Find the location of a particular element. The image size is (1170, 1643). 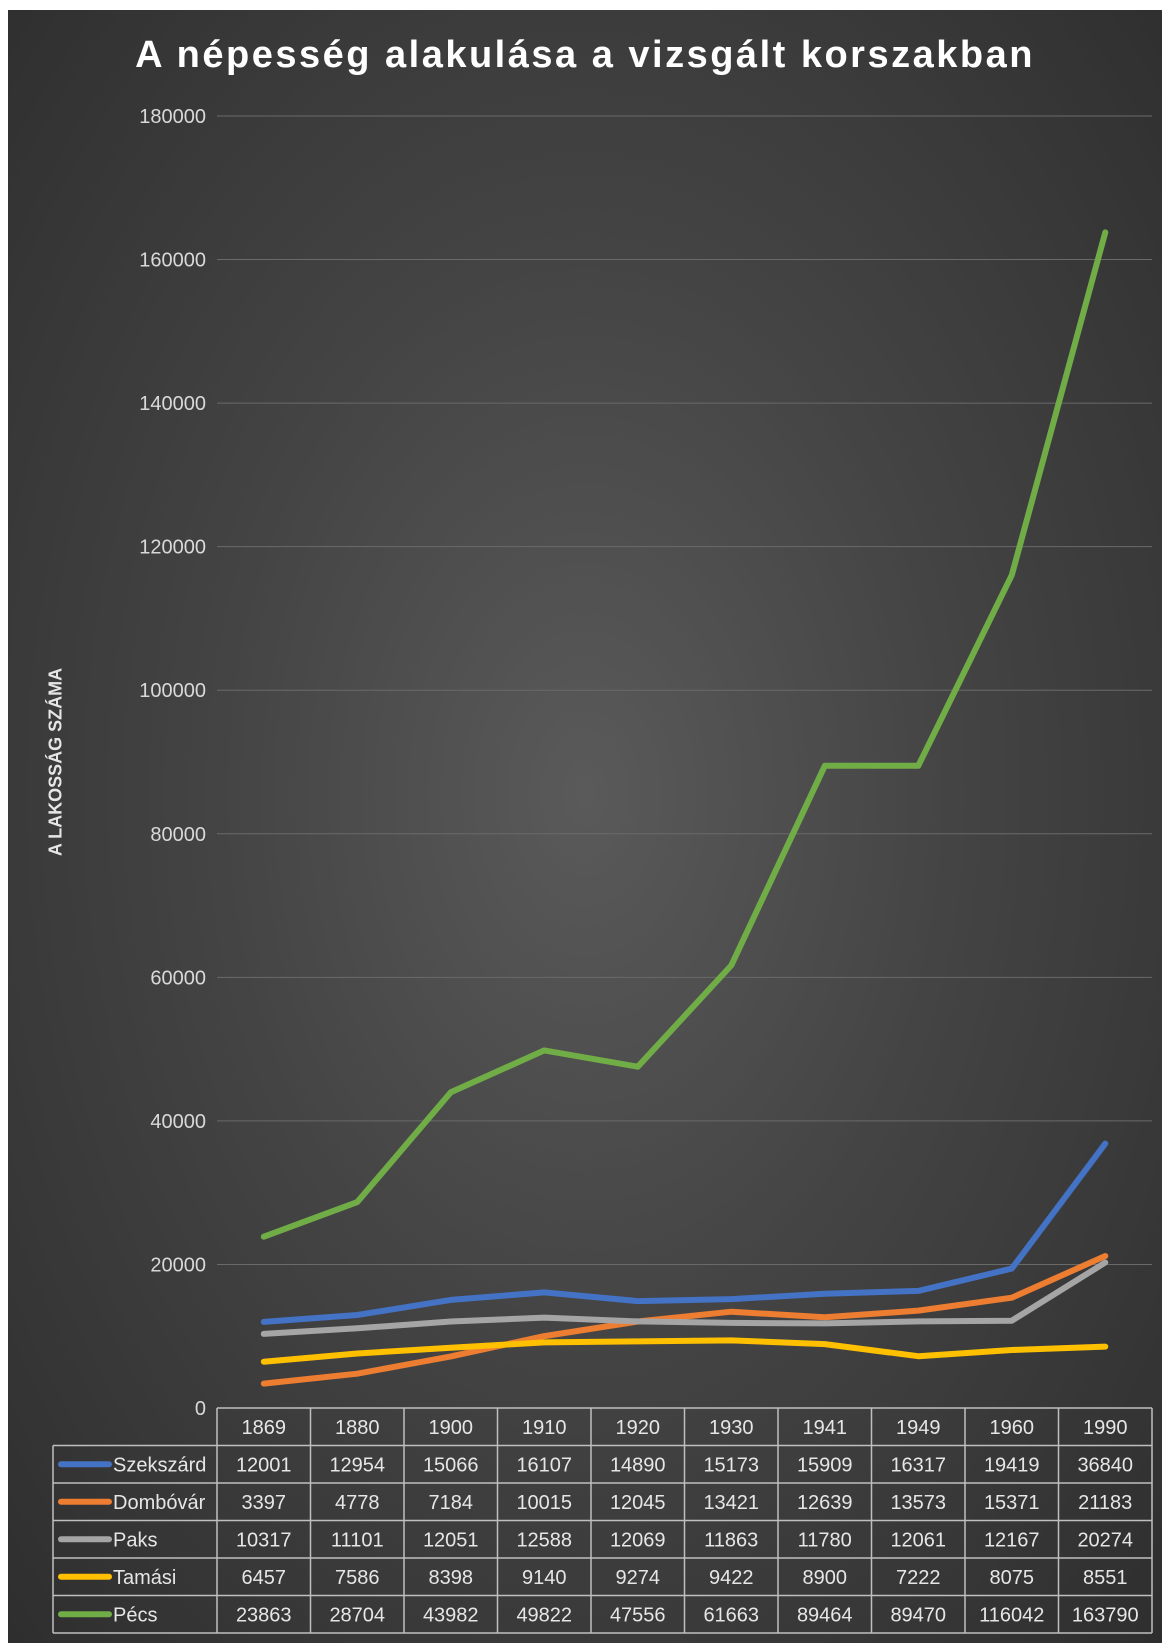

x-tick-label: 1920 is located at coordinates (638, 1428).